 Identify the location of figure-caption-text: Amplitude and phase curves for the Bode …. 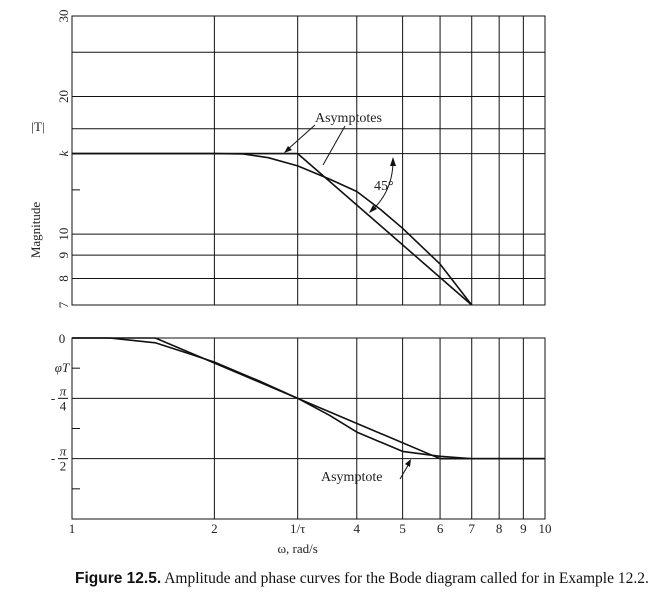
(406, 578).